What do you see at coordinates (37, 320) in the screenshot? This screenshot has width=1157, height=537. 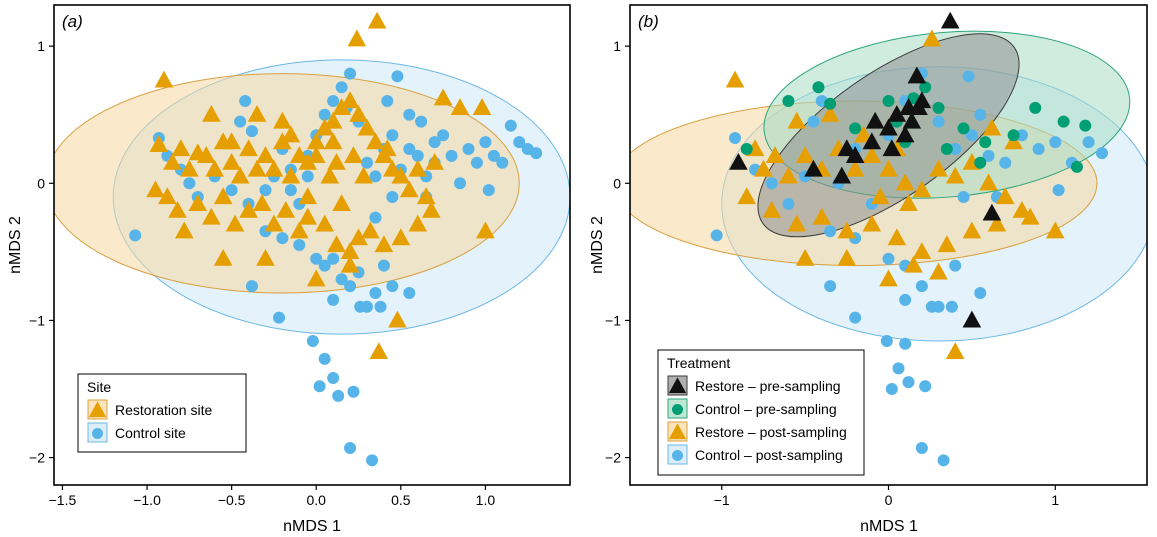 I see `y-tick-label: −1` at bounding box center [37, 320].